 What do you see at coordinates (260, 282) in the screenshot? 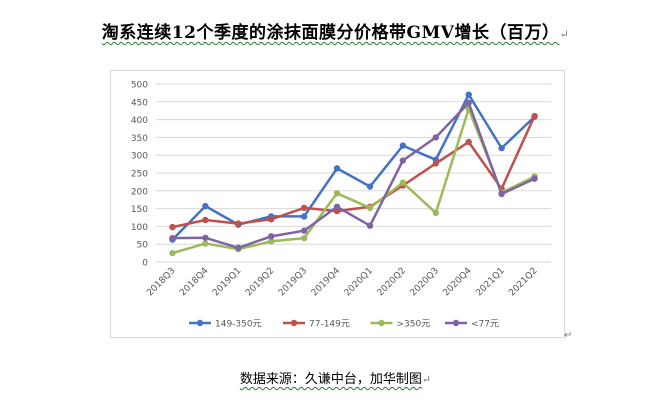
I see `x-tick-label: 2019Q2` at bounding box center [260, 282].